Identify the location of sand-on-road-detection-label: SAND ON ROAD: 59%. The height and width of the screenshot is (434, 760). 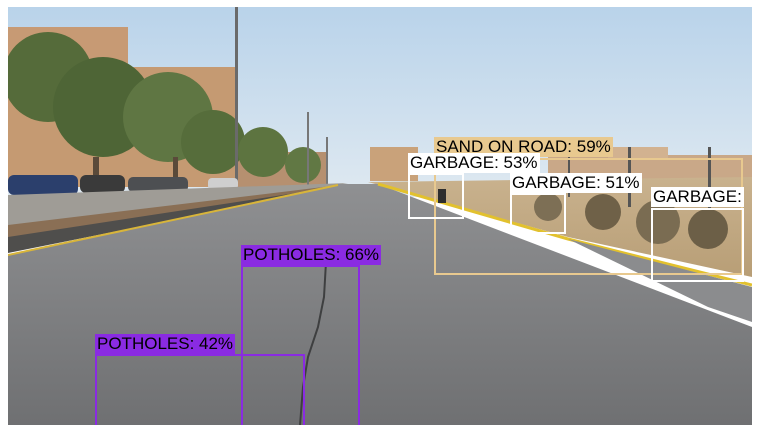
(523, 147).